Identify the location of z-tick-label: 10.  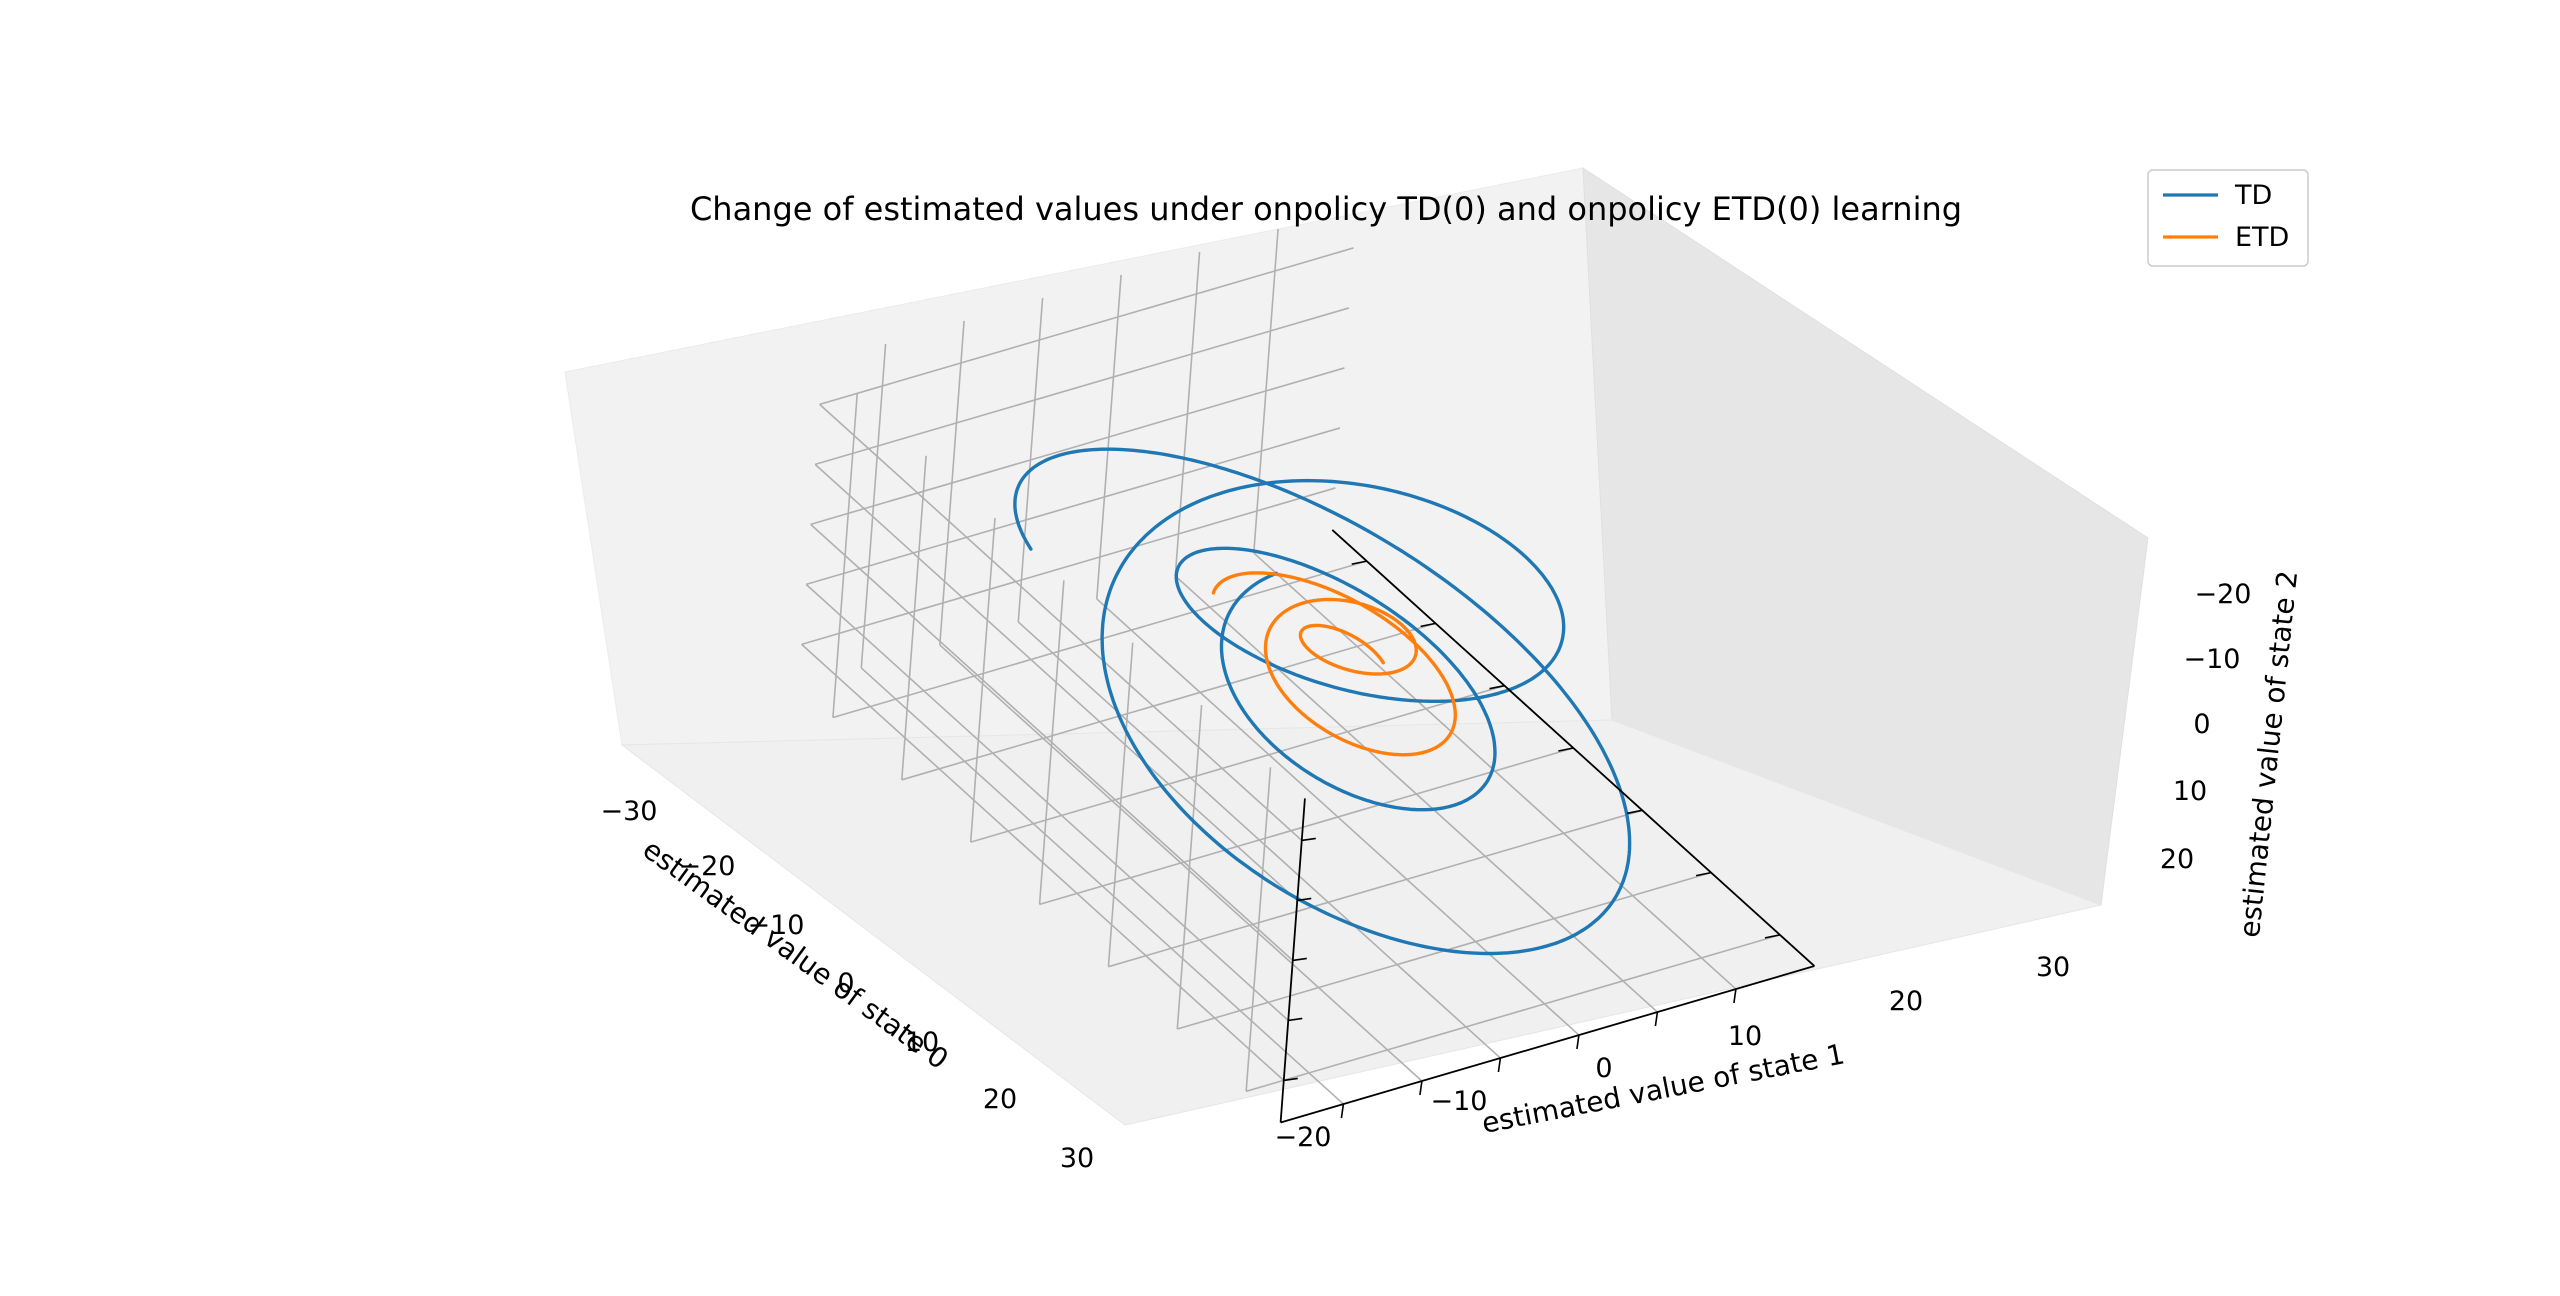
(2190, 791).